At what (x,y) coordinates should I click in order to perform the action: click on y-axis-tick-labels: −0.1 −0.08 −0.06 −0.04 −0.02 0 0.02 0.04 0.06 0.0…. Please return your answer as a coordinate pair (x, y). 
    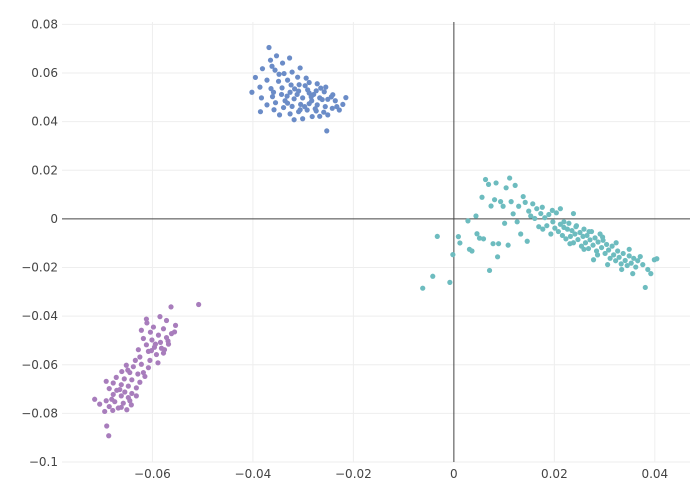
    Looking at the image, I should click on (39, 243).